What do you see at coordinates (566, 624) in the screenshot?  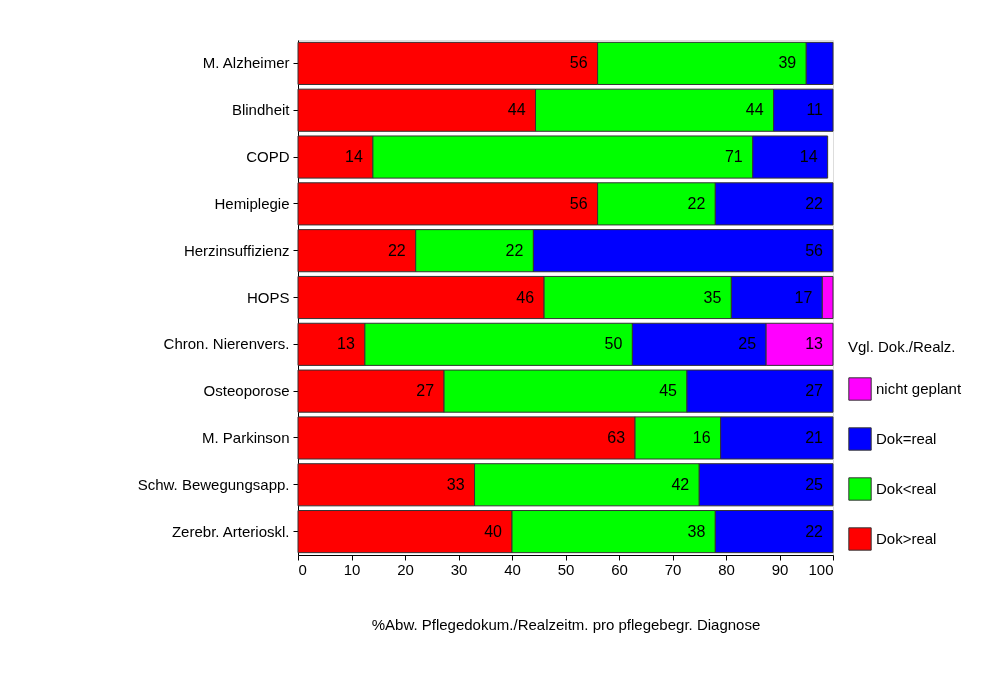 I see `x-axis-title: %Abw. Pflegedokum./Realzeitm. pro pflegebegr. Diagnose` at bounding box center [566, 624].